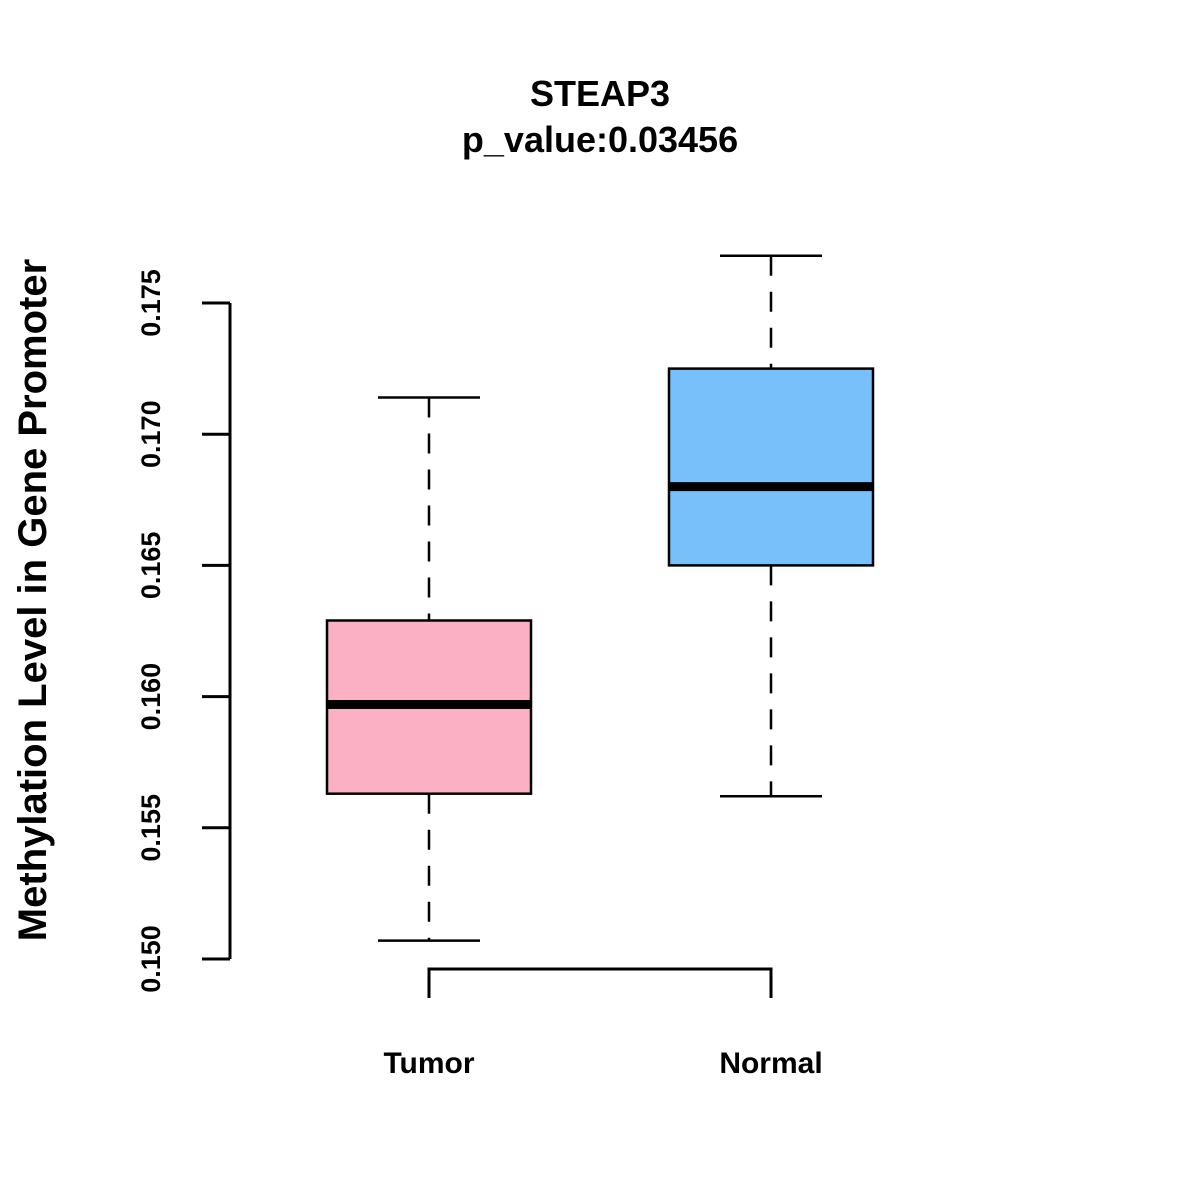 The width and height of the screenshot is (1200, 1200). I want to click on box-normal, so click(771, 526).